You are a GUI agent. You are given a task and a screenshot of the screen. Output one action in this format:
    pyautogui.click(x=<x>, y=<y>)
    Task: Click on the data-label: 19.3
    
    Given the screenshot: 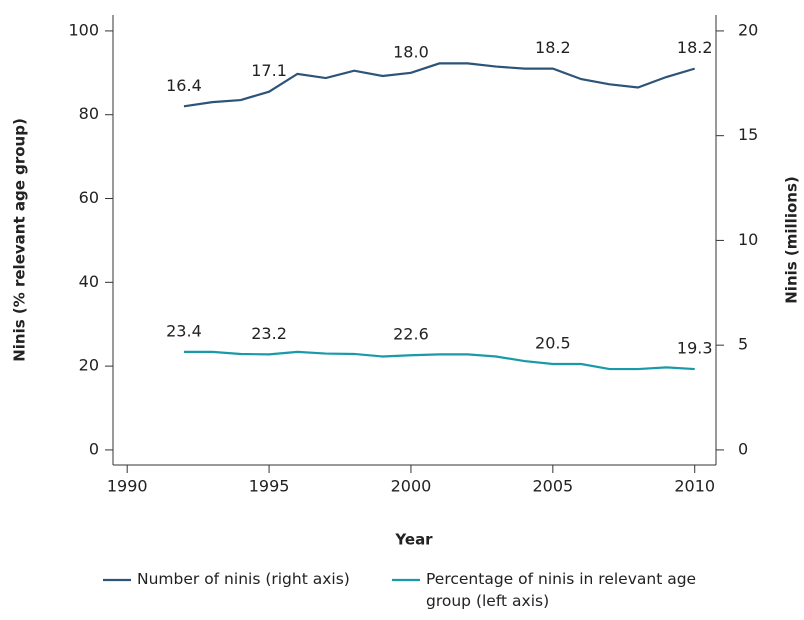 What is the action you would take?
    pyautogui.click(x=695, y=348)
    